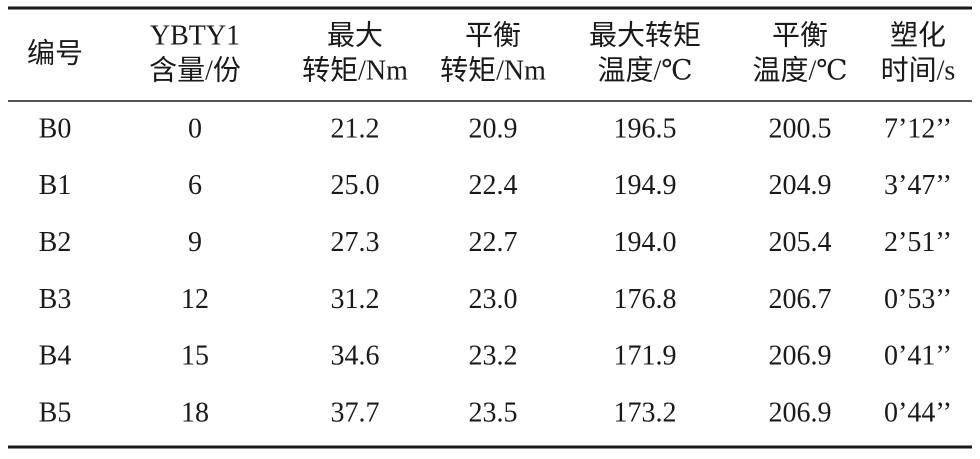 The height and width of the screenshot is (459, 980). I want to click on header-cell: 含量/份, so click(195, 70).